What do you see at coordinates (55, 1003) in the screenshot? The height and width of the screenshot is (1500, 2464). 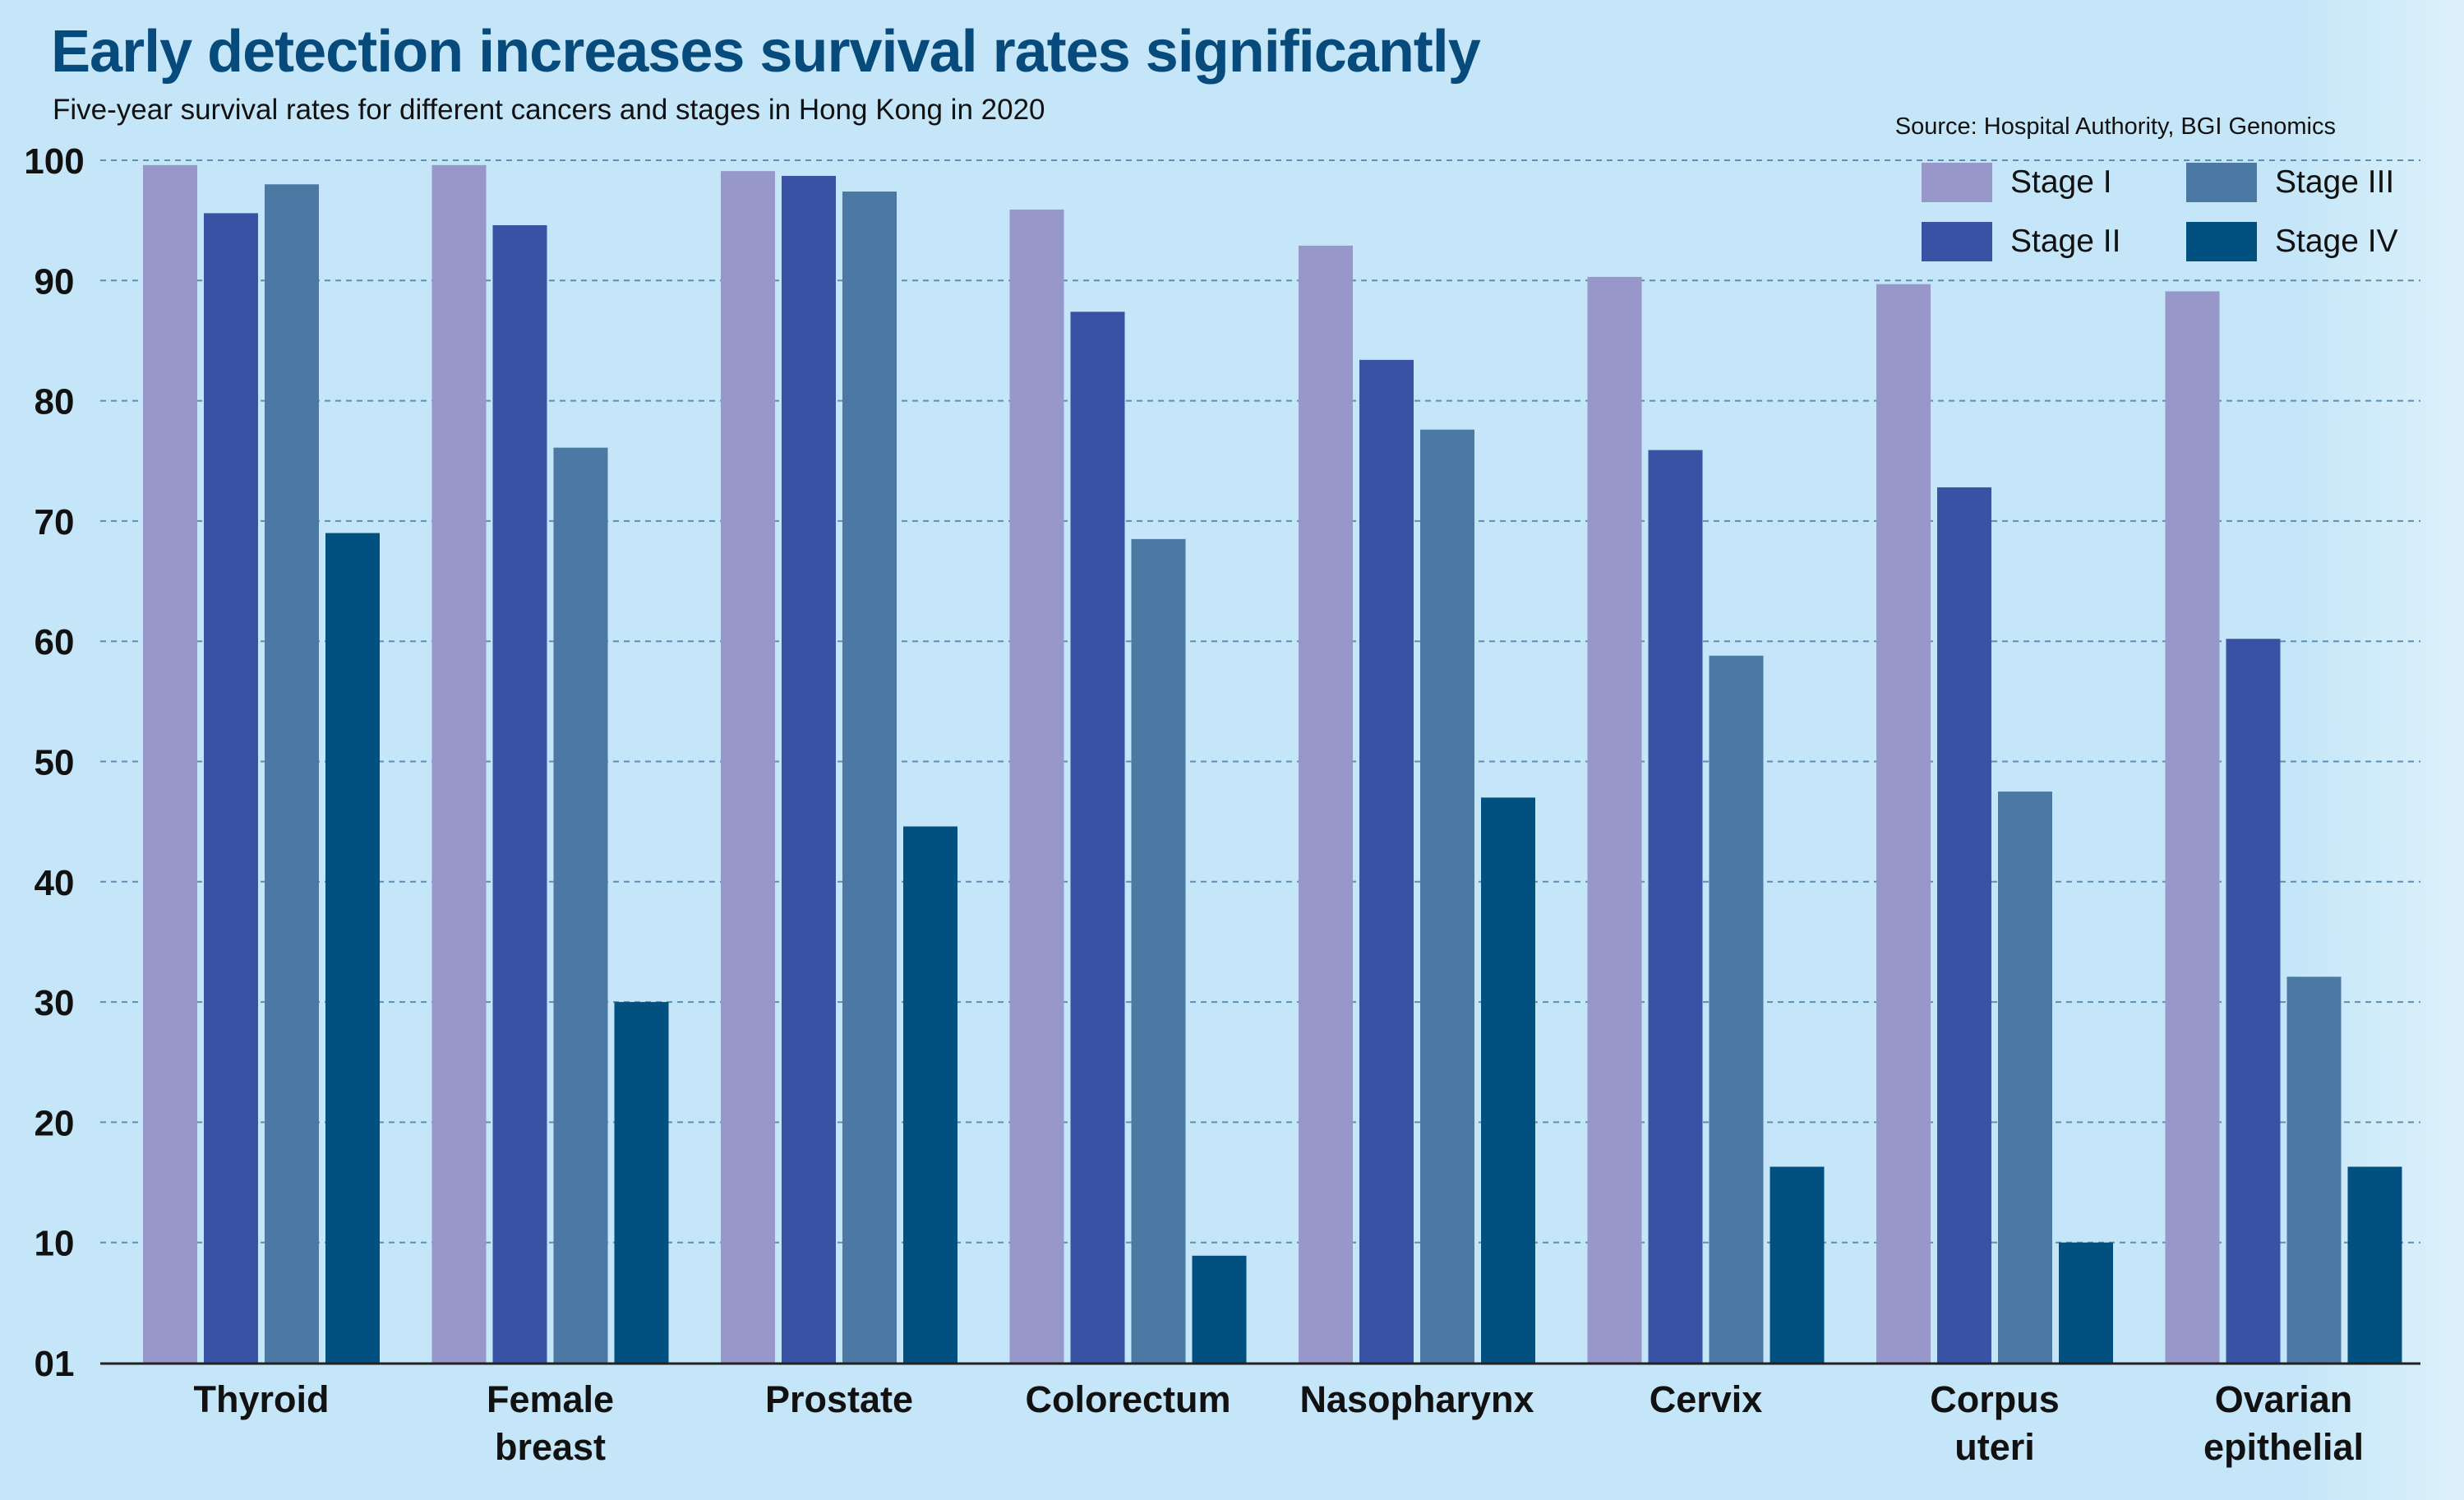 I see `y-tick-label: 30` at bounding box center [55, 1003].